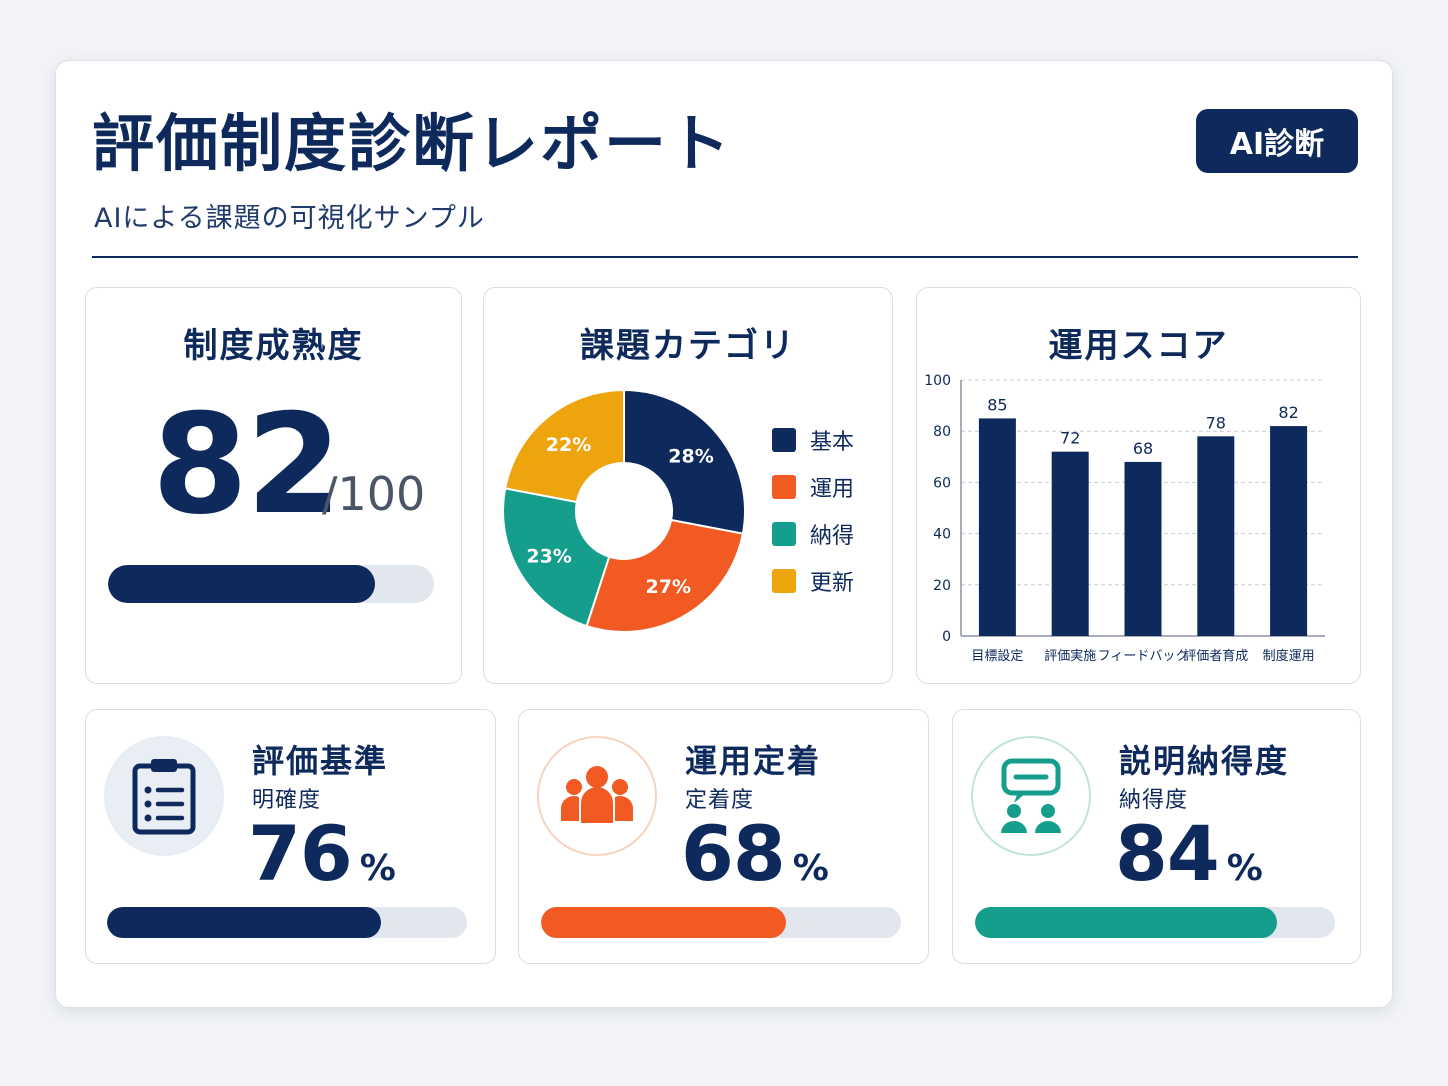 This screenshot has height=1086, width=1448. Describe the element at coordinates (832, 583) in the screenshot. I see `legend-label-update: 更新` at that location.